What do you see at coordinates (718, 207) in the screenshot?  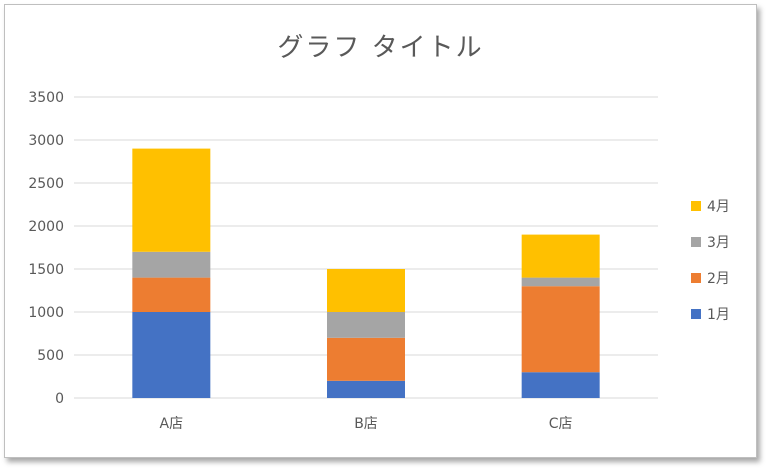 I see `legend-label: 4月` at bounding box center [718, 207].